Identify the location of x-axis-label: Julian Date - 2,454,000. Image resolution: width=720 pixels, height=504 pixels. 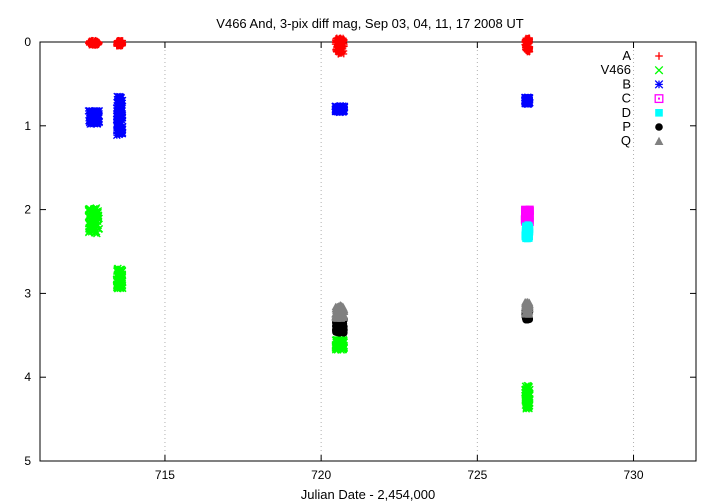
(368, 494).